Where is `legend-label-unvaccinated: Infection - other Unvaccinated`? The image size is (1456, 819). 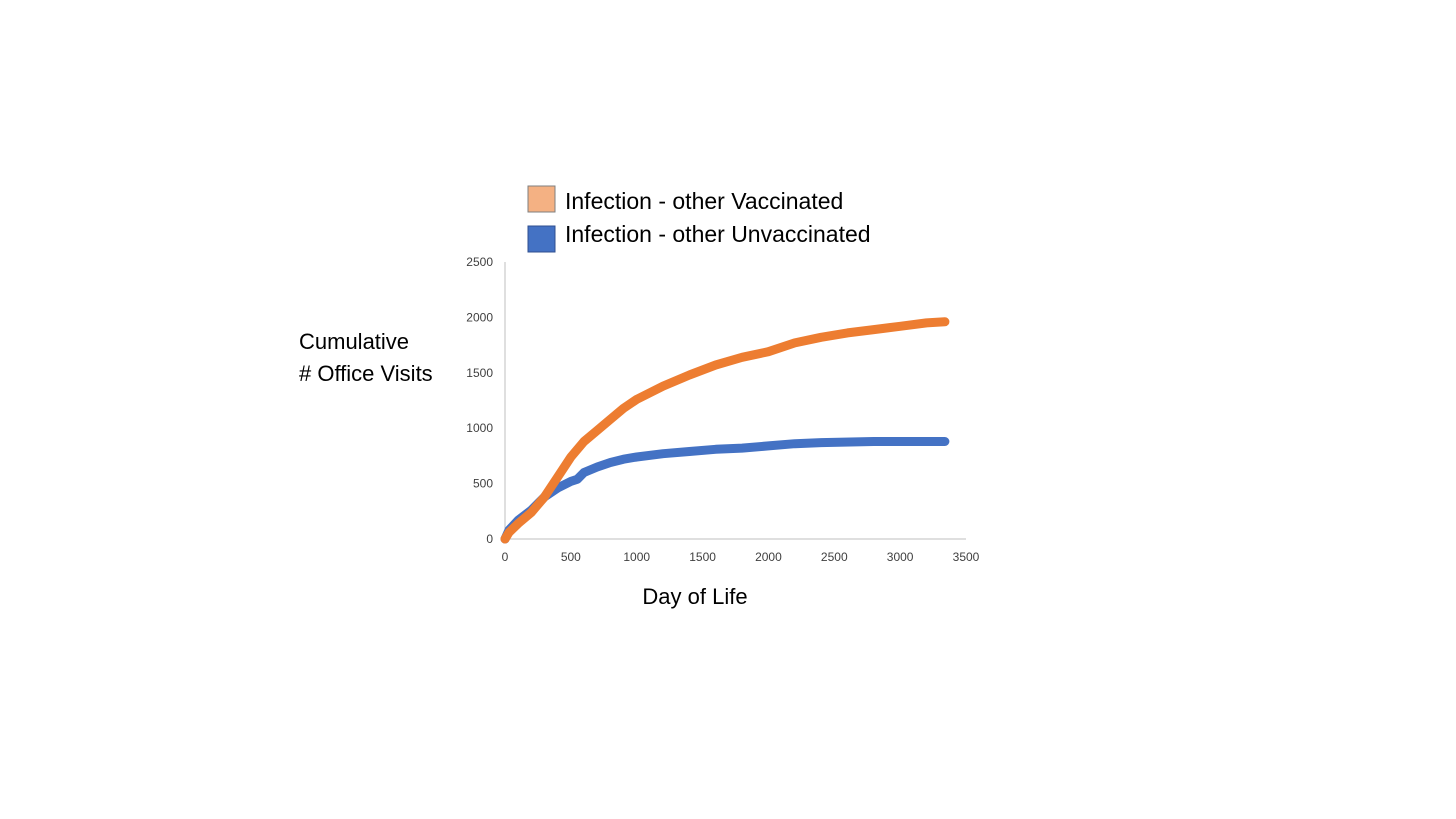
legend-label-unvaccinated: Infection - other Unvaccinated is located at coordinates (718, 234).